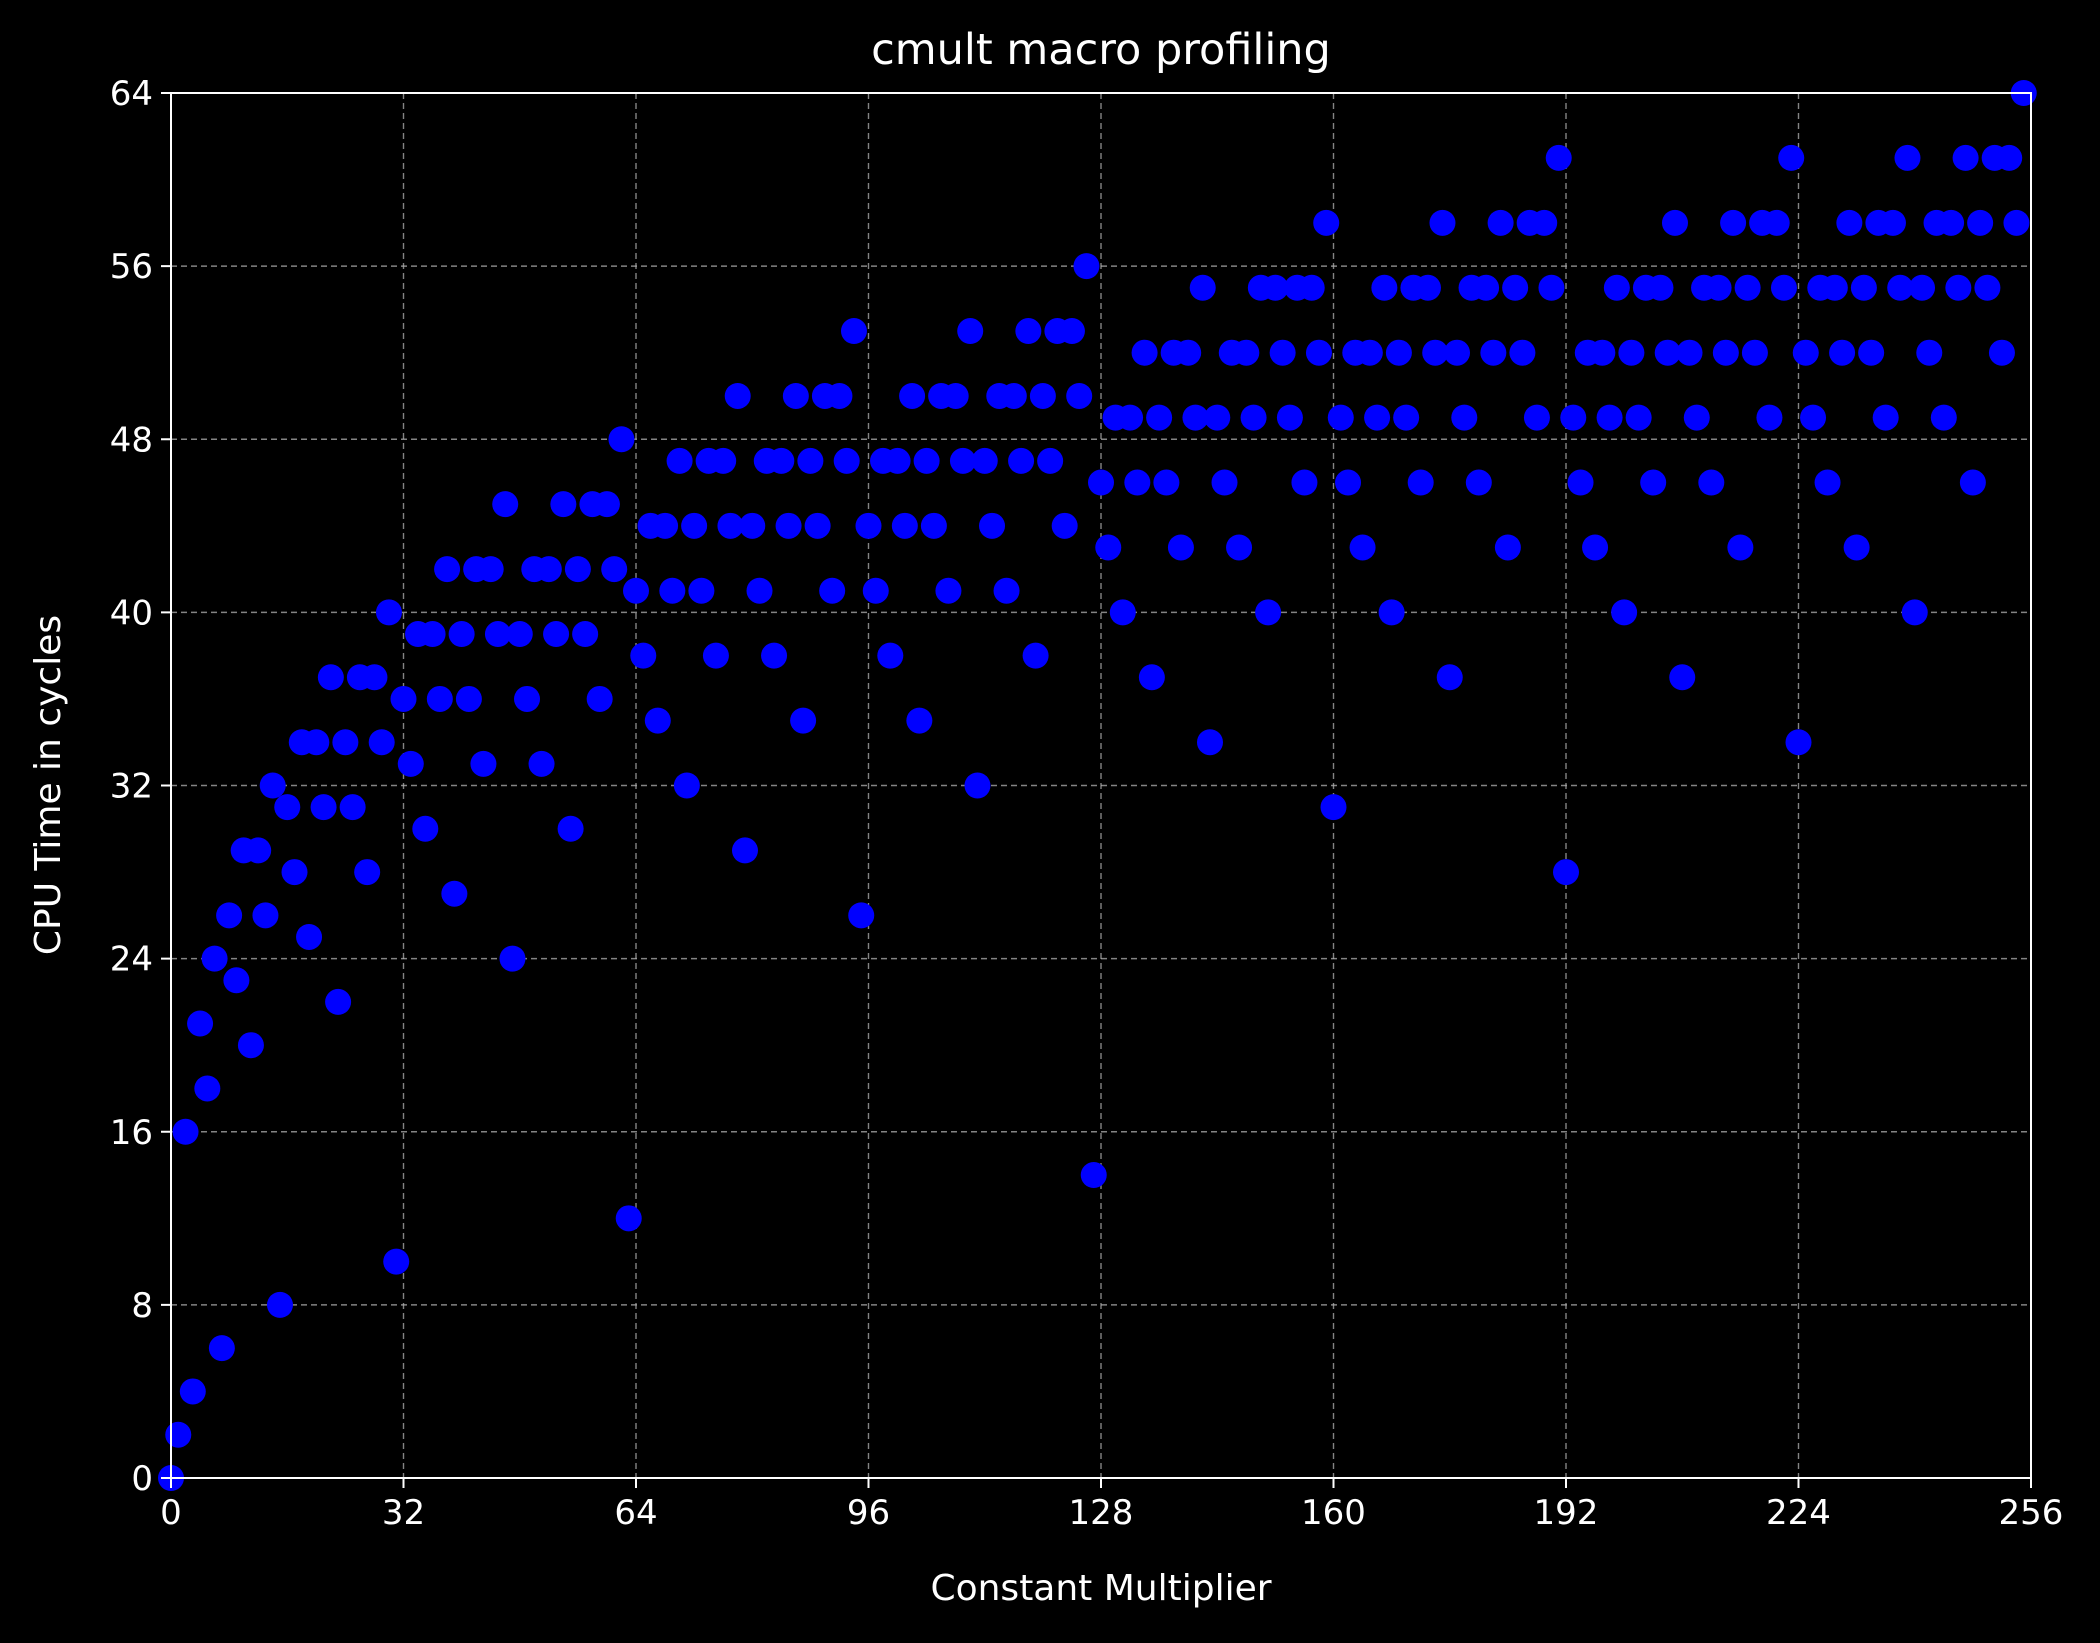 This screenshot has height=1643, width=2100. What do you see at coordinates (142, 1306) in the screenshot?
I see `y-tick-label: 8` at bounding box center [142, 1306].